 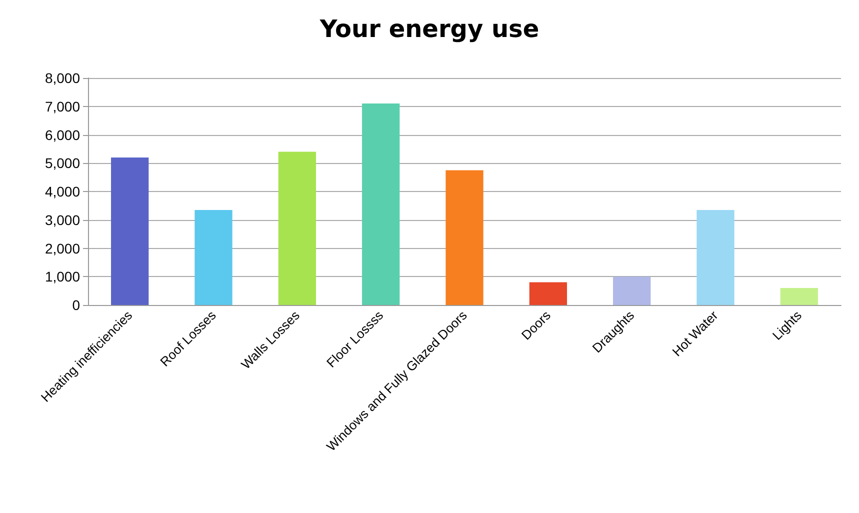 I want to click on chart-title: Your energy use, so click(x=429, y=29).